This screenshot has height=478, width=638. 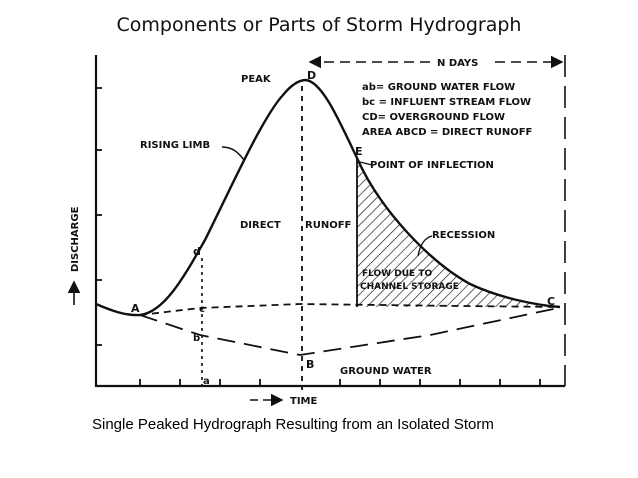 I want to click on point-e-label: E, so click(x=359, y=151).